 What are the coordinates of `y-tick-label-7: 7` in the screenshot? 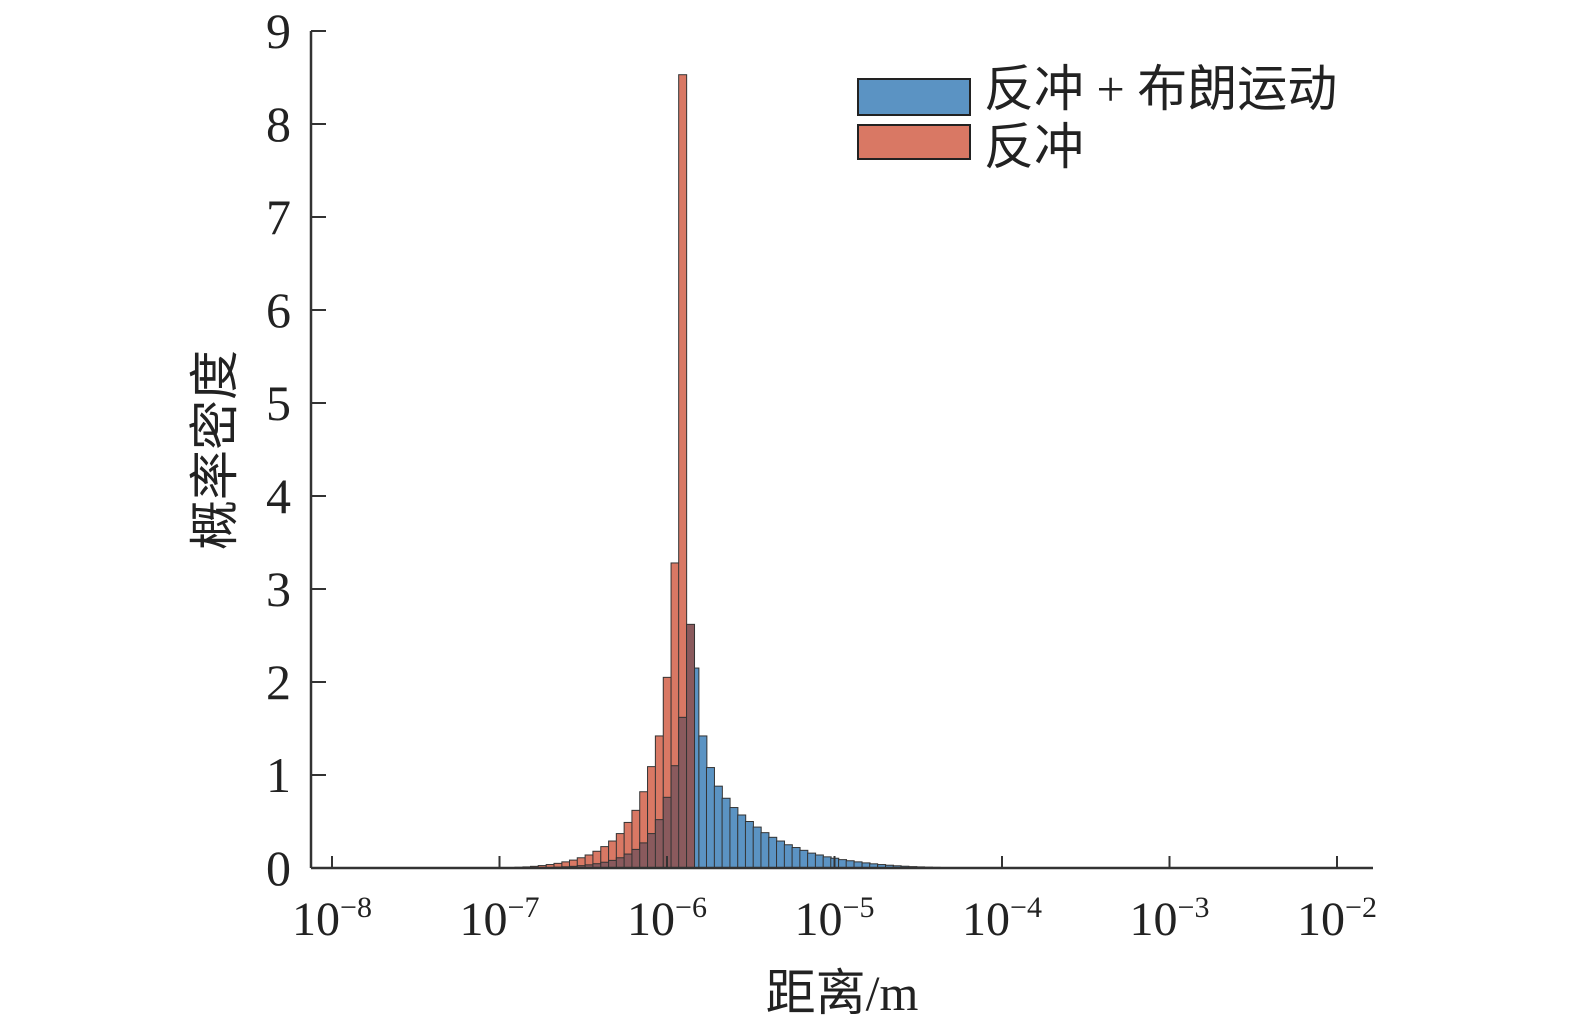 It's located at (278, 217).